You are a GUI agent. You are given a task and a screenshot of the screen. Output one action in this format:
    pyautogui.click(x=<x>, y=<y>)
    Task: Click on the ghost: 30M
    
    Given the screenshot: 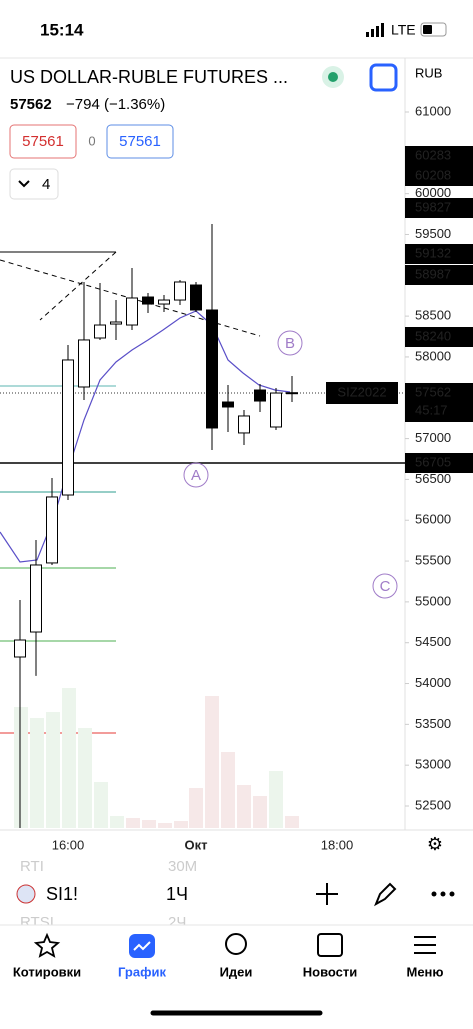 What is the action you would take?
    pyautogui.click(x=182, y=866)
    